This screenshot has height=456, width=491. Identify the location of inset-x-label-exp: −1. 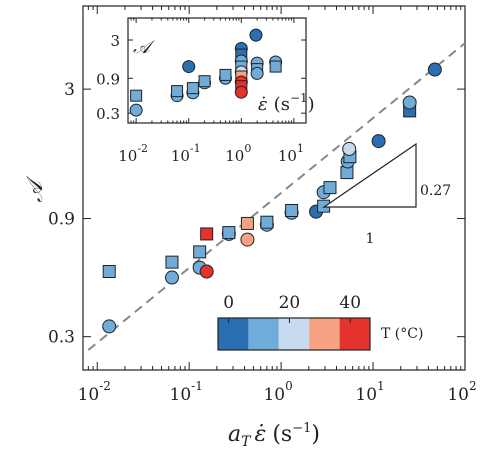
(299, 98).